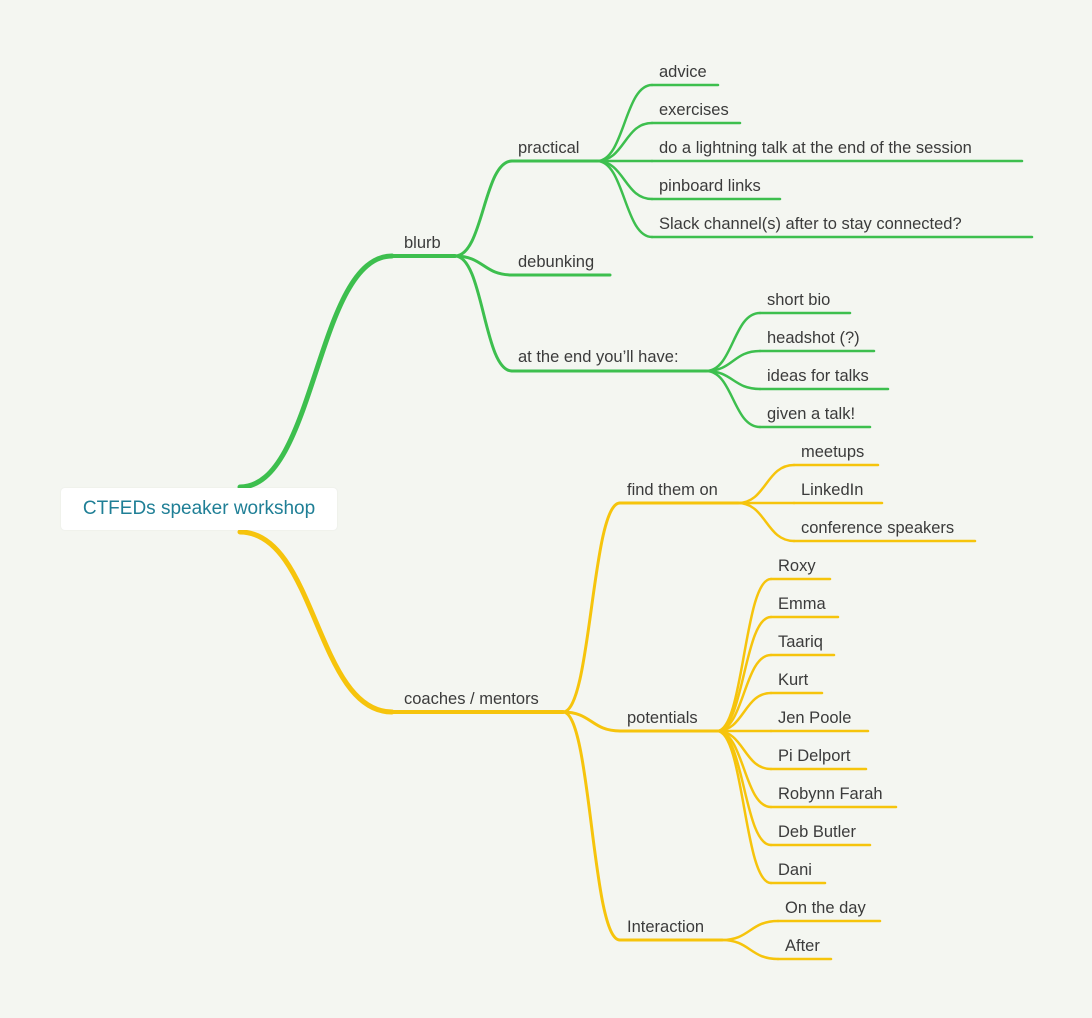 This screenshot has height=1018, width=1092. What do you see at coordinates (199, 509) in the screenshot?
I see `root-node: CTFEDs speaker workshop` at bounding box center [199, 509].